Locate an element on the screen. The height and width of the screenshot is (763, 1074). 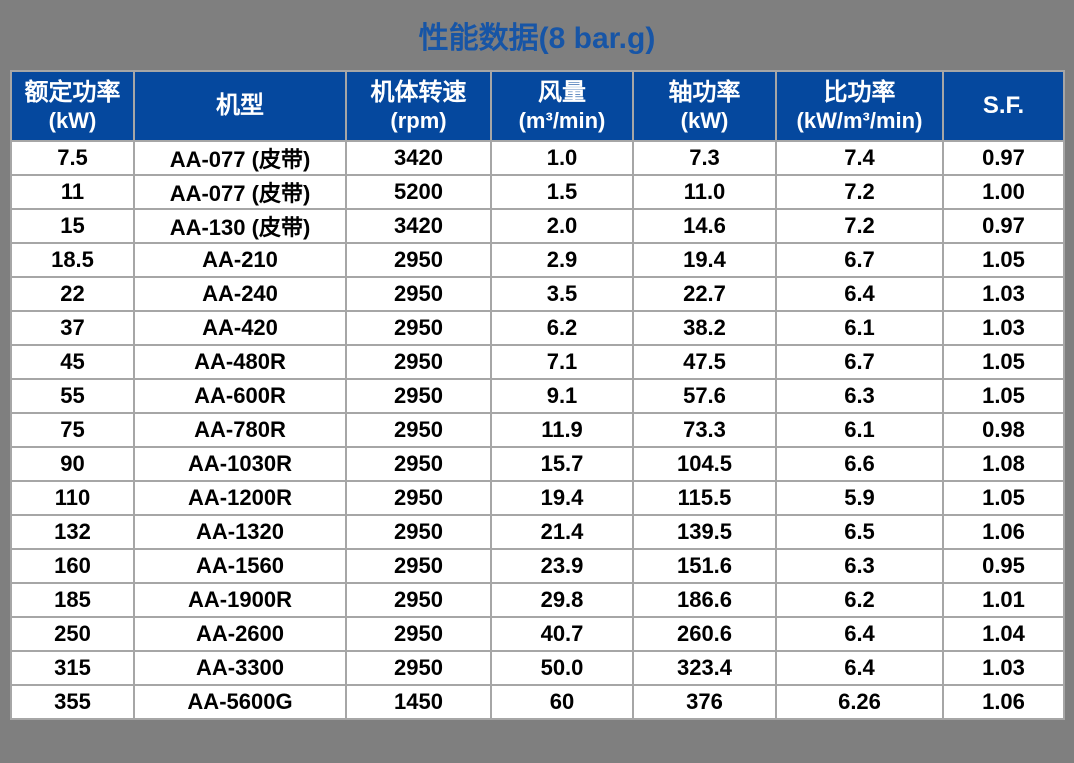
column-header-label: 机型 is located at coordinates (240, 105).